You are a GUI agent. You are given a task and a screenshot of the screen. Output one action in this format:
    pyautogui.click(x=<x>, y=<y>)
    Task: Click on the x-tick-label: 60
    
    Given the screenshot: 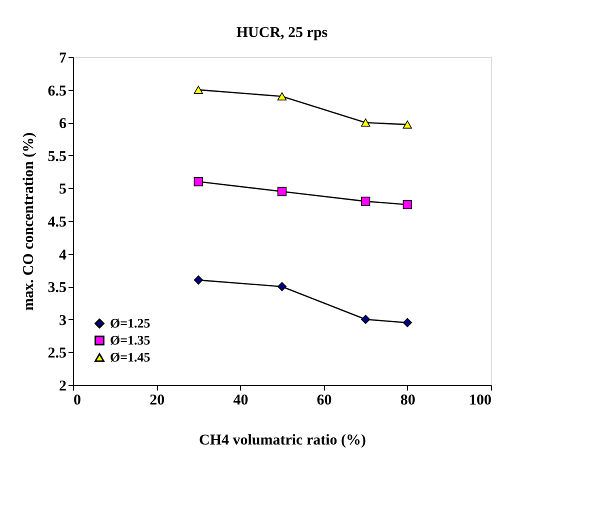 What is the action you would take?
    pyautogui.click(x=324, y=400)
    